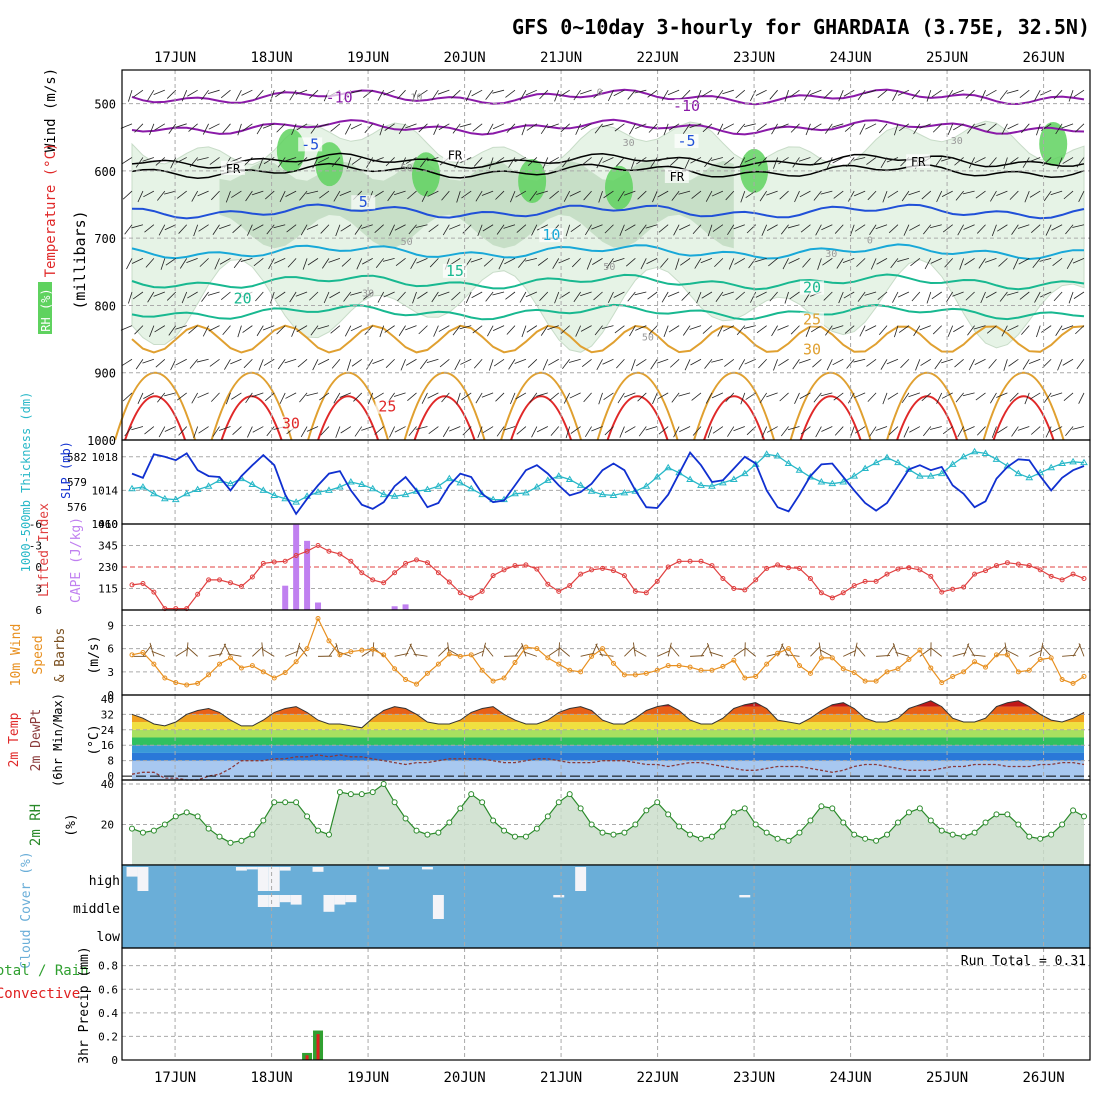 This screenshot has height=1100, width=1100. What do you see at coordinates (551, 235) in the screenshot?
I see `isotherm-label: 10` at bounding box center [551, 235].